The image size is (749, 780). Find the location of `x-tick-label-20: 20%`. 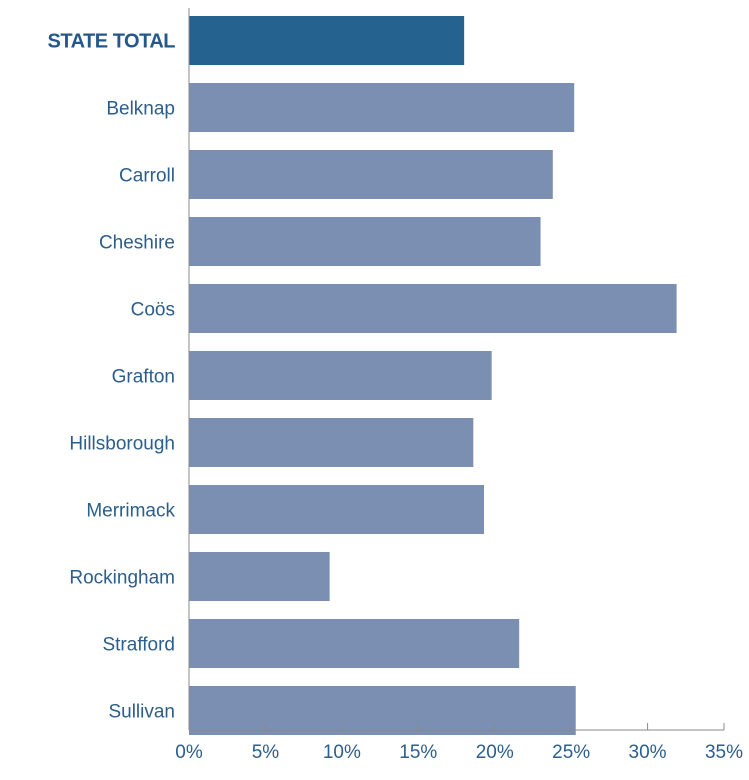

x-tick-label-20: 20% is located at coordinates (495, 752).